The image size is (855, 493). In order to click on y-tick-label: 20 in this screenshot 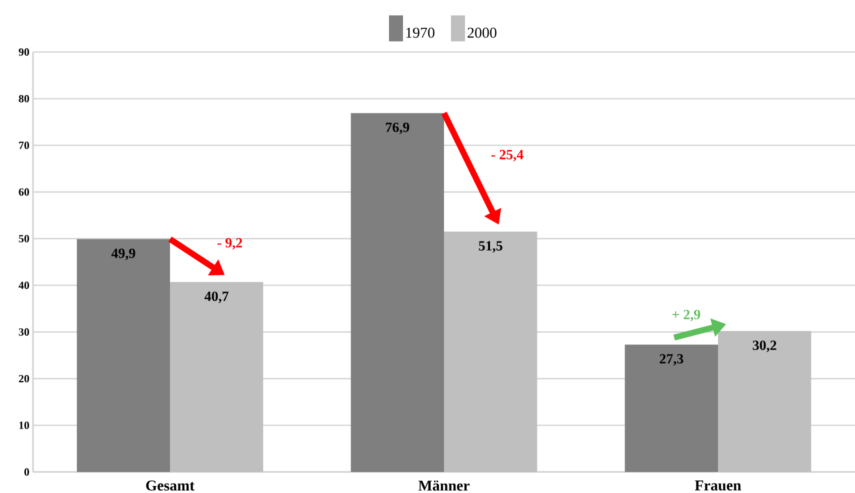, I will do `click(24, 378)`.